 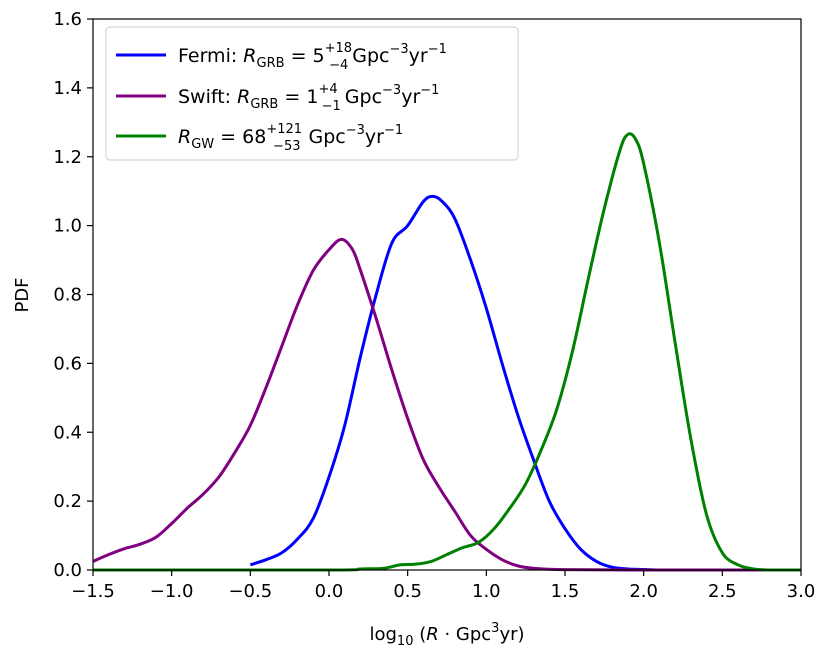 I want to click on legend-box, so click(x=312, y=93).